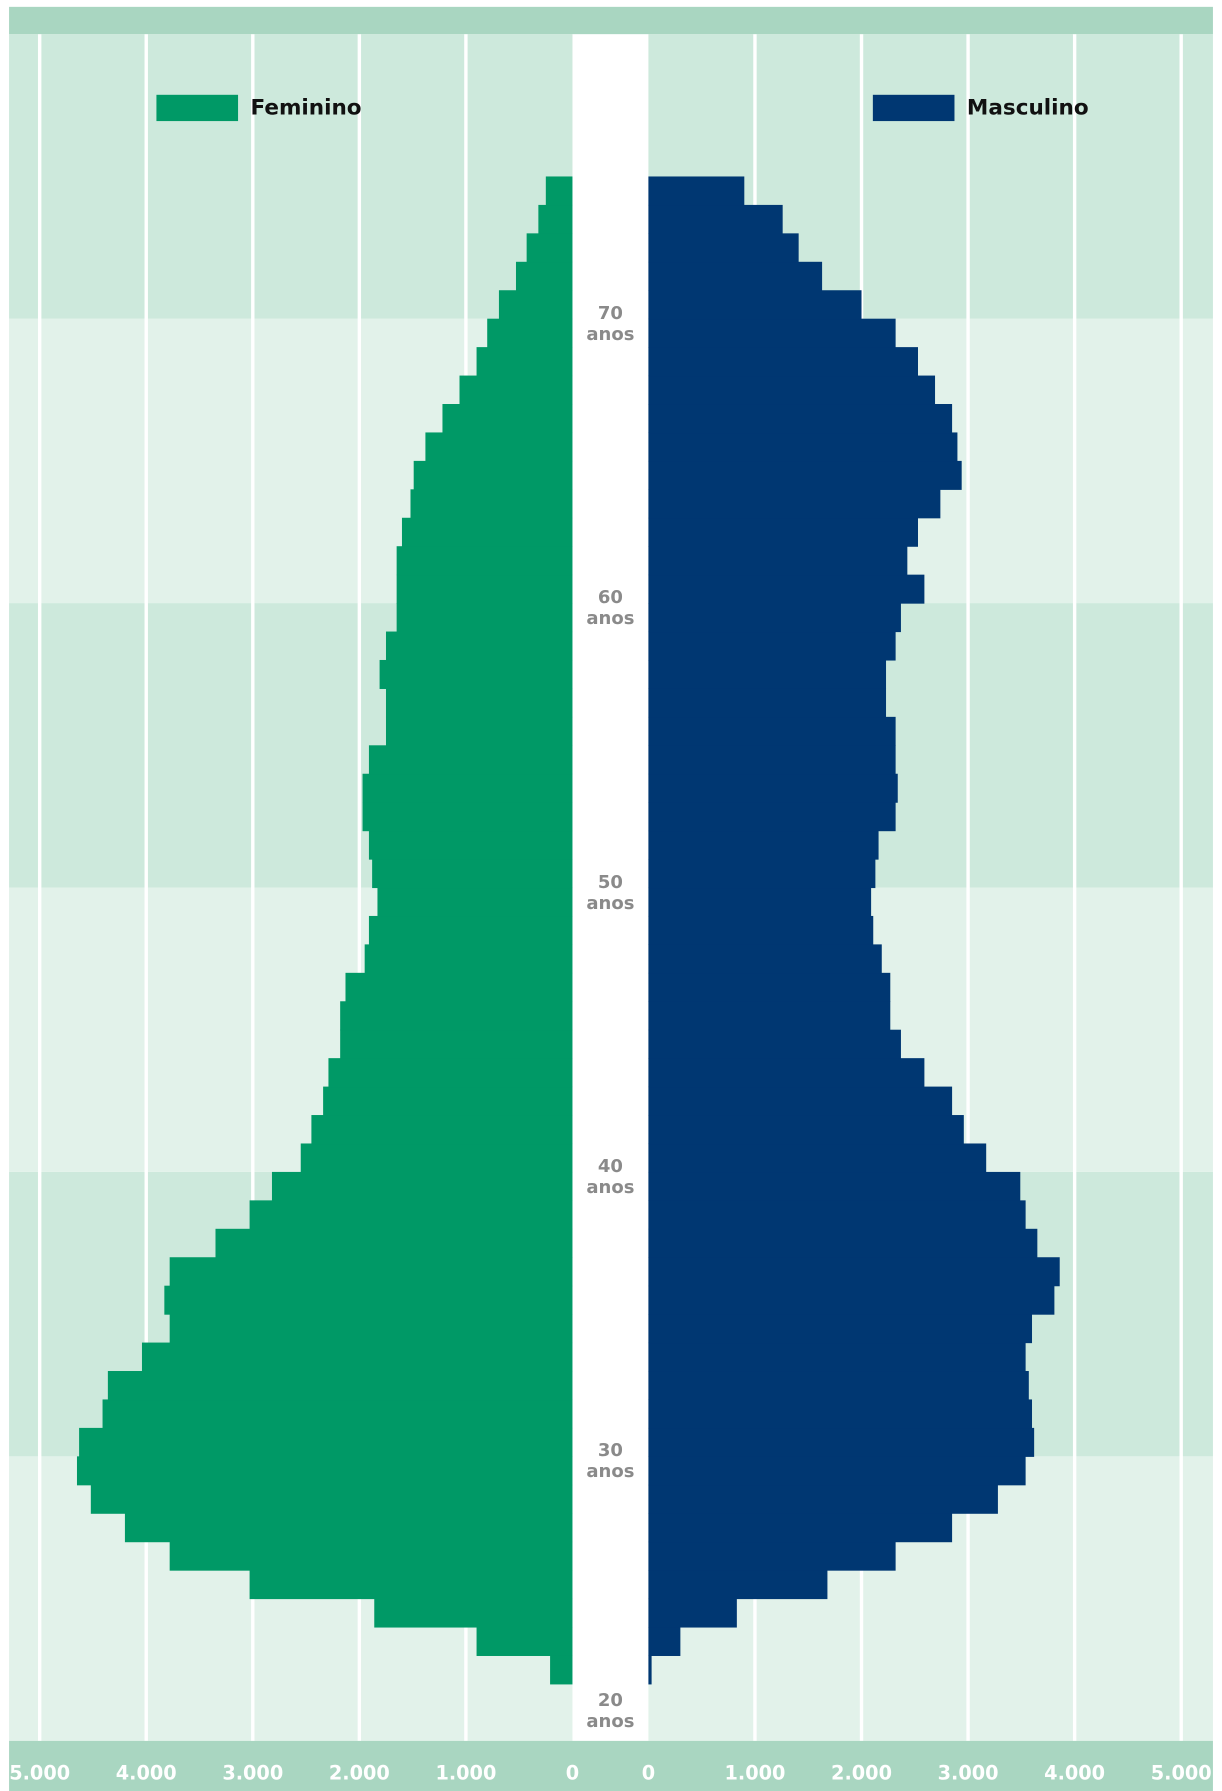 This screenshot has width=1222, height=1791. Describe the element at coordinates (610, 1711) in the screenshot. I see `y-tick-label: 20 anos` at that location.